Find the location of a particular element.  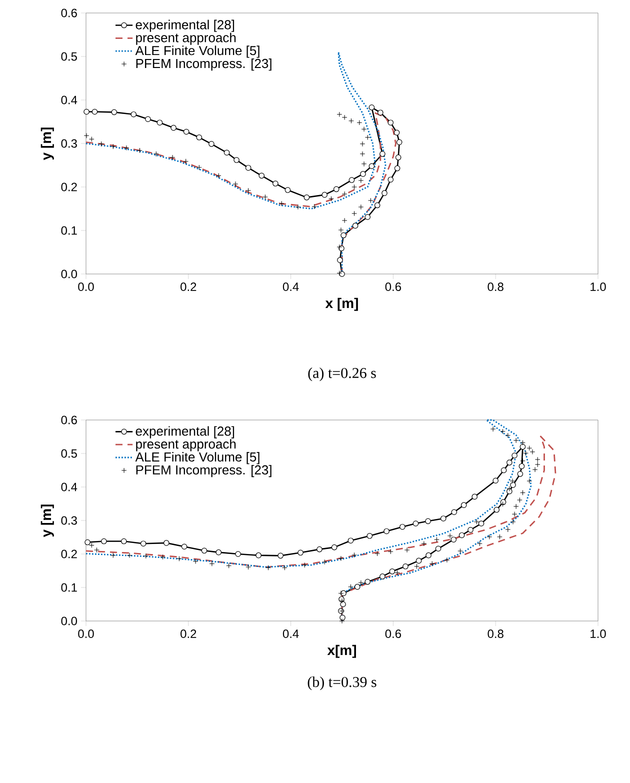

x-tick-label: 0.4 is located at coordinates (290, 287).